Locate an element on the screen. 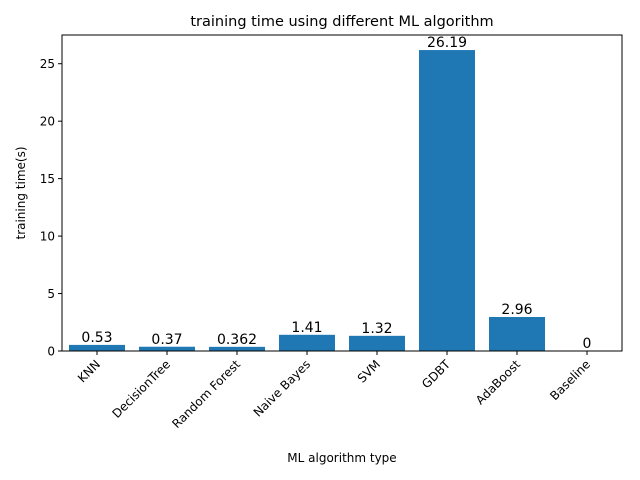 This screenshot has width=640, height=480. data-label: 0.37 is located at coordinates (166, 340).